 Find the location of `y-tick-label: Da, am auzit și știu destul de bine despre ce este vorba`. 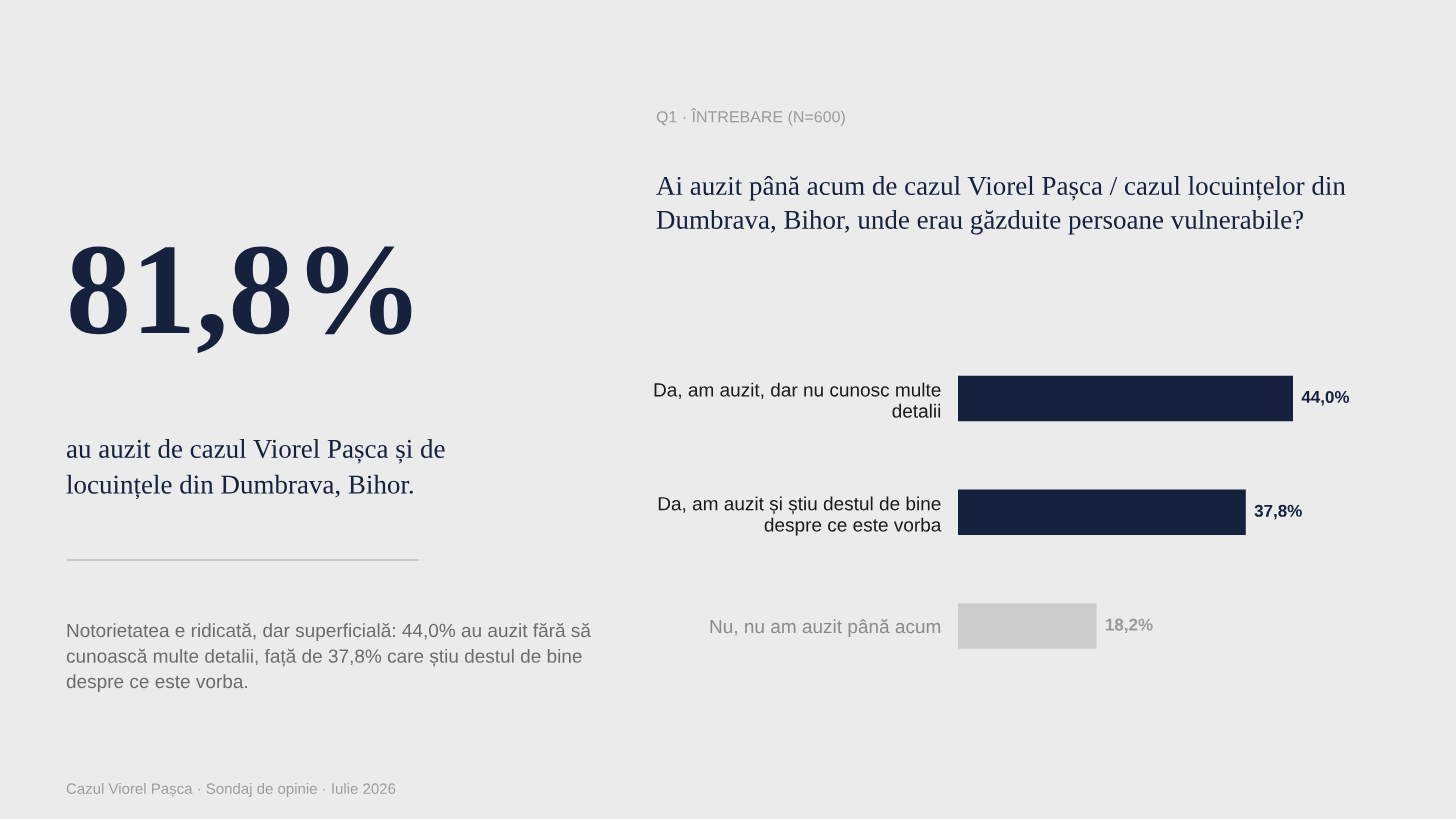

y-tick-label: Da, am auzit și știu destul de bine despre ce este vorba is located at coordinates (800, 516).